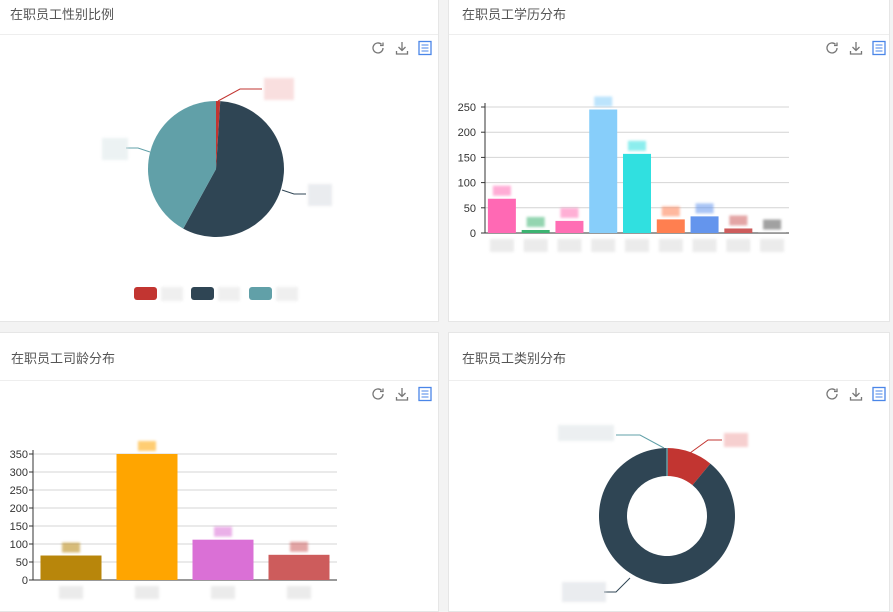  Describe the element at coordinates (467, 133) in the screenshot. I see `y-tick-label: 200` at that location.